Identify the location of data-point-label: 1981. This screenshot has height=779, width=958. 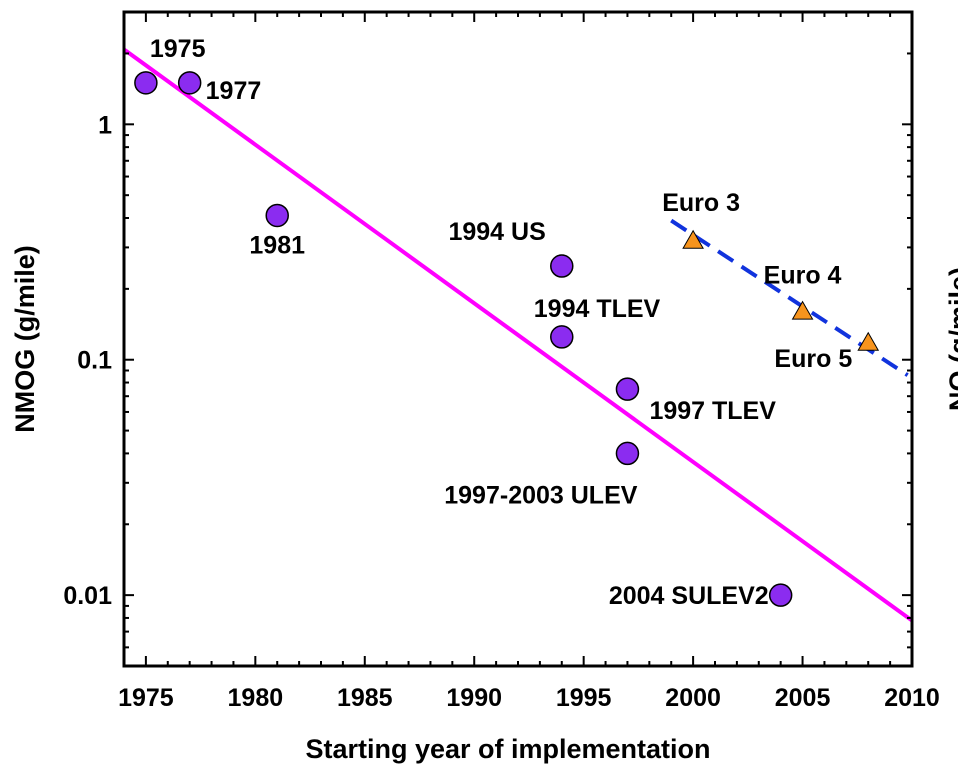
(277, 245).